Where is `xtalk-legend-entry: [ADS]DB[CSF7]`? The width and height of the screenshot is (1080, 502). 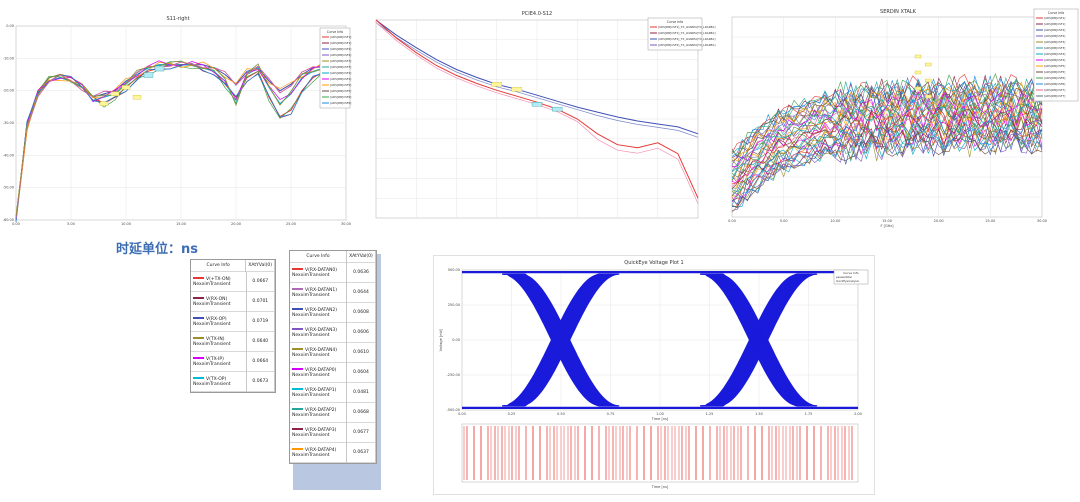
xtalk-legend-entry: [ADS]DB[CSF7] is located at coordinates (1054, 96).